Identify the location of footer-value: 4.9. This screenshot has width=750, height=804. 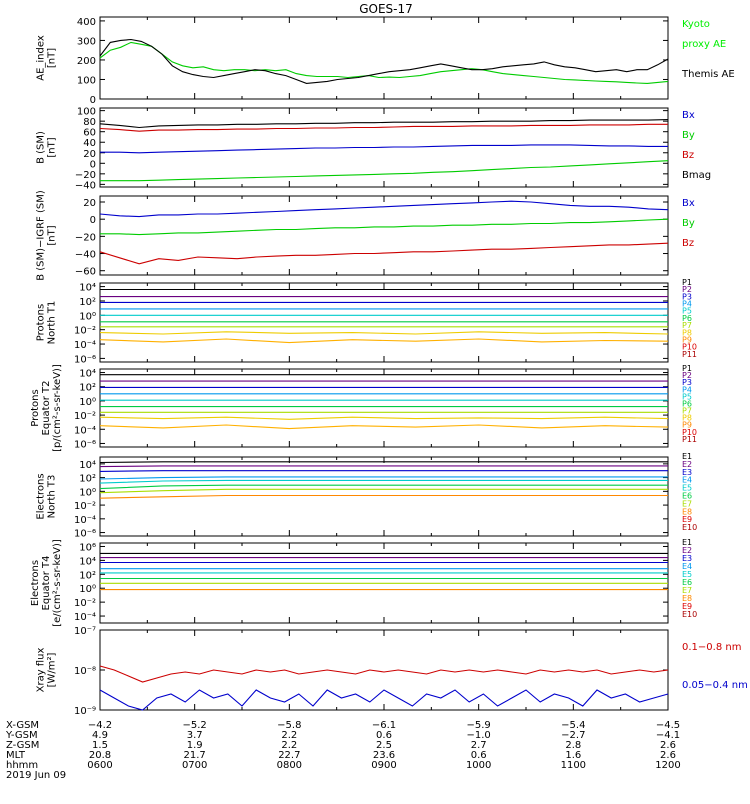
(100, 735).